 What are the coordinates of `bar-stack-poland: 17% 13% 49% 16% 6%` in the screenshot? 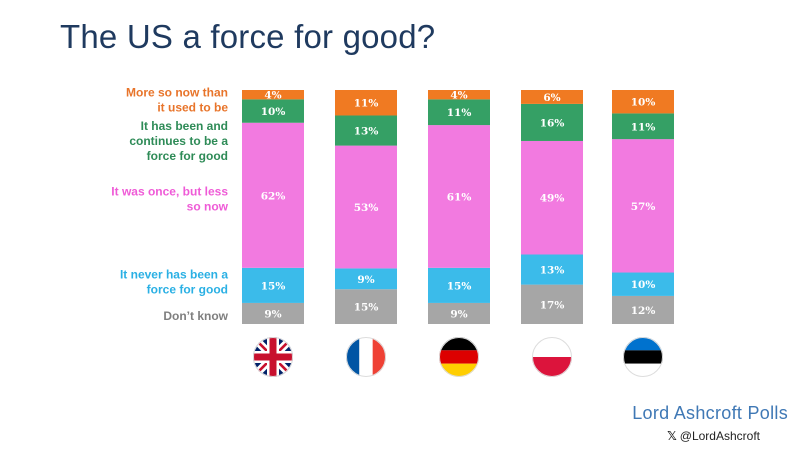 It's located at (552, 207).